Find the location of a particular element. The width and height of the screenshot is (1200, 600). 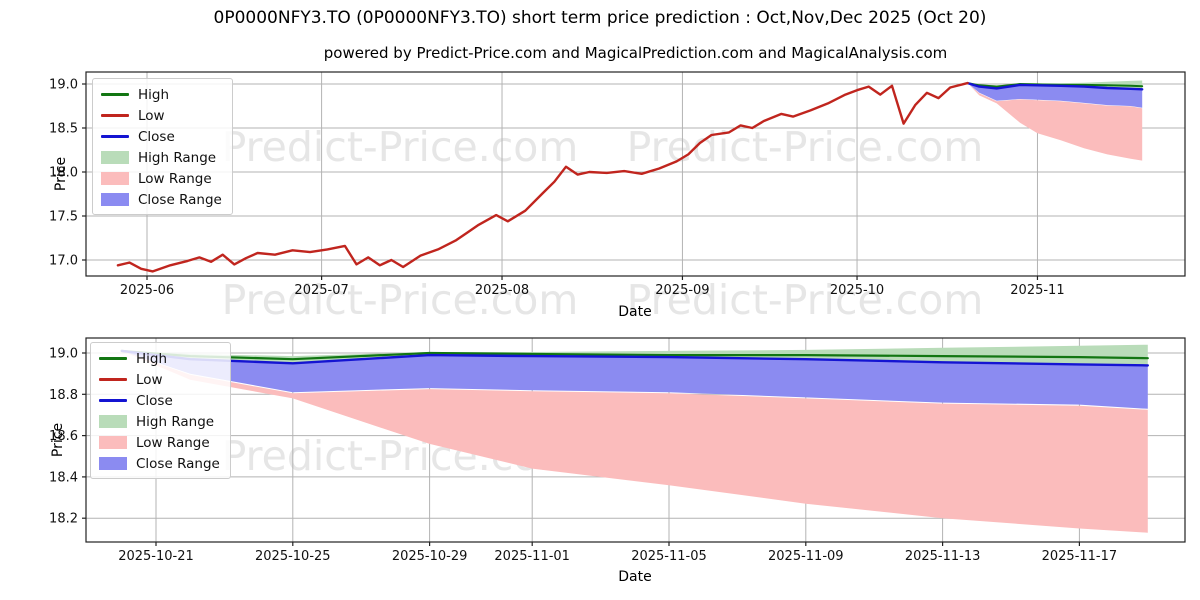

x-axis-label-top: Date is located at coordinates (635, 312).